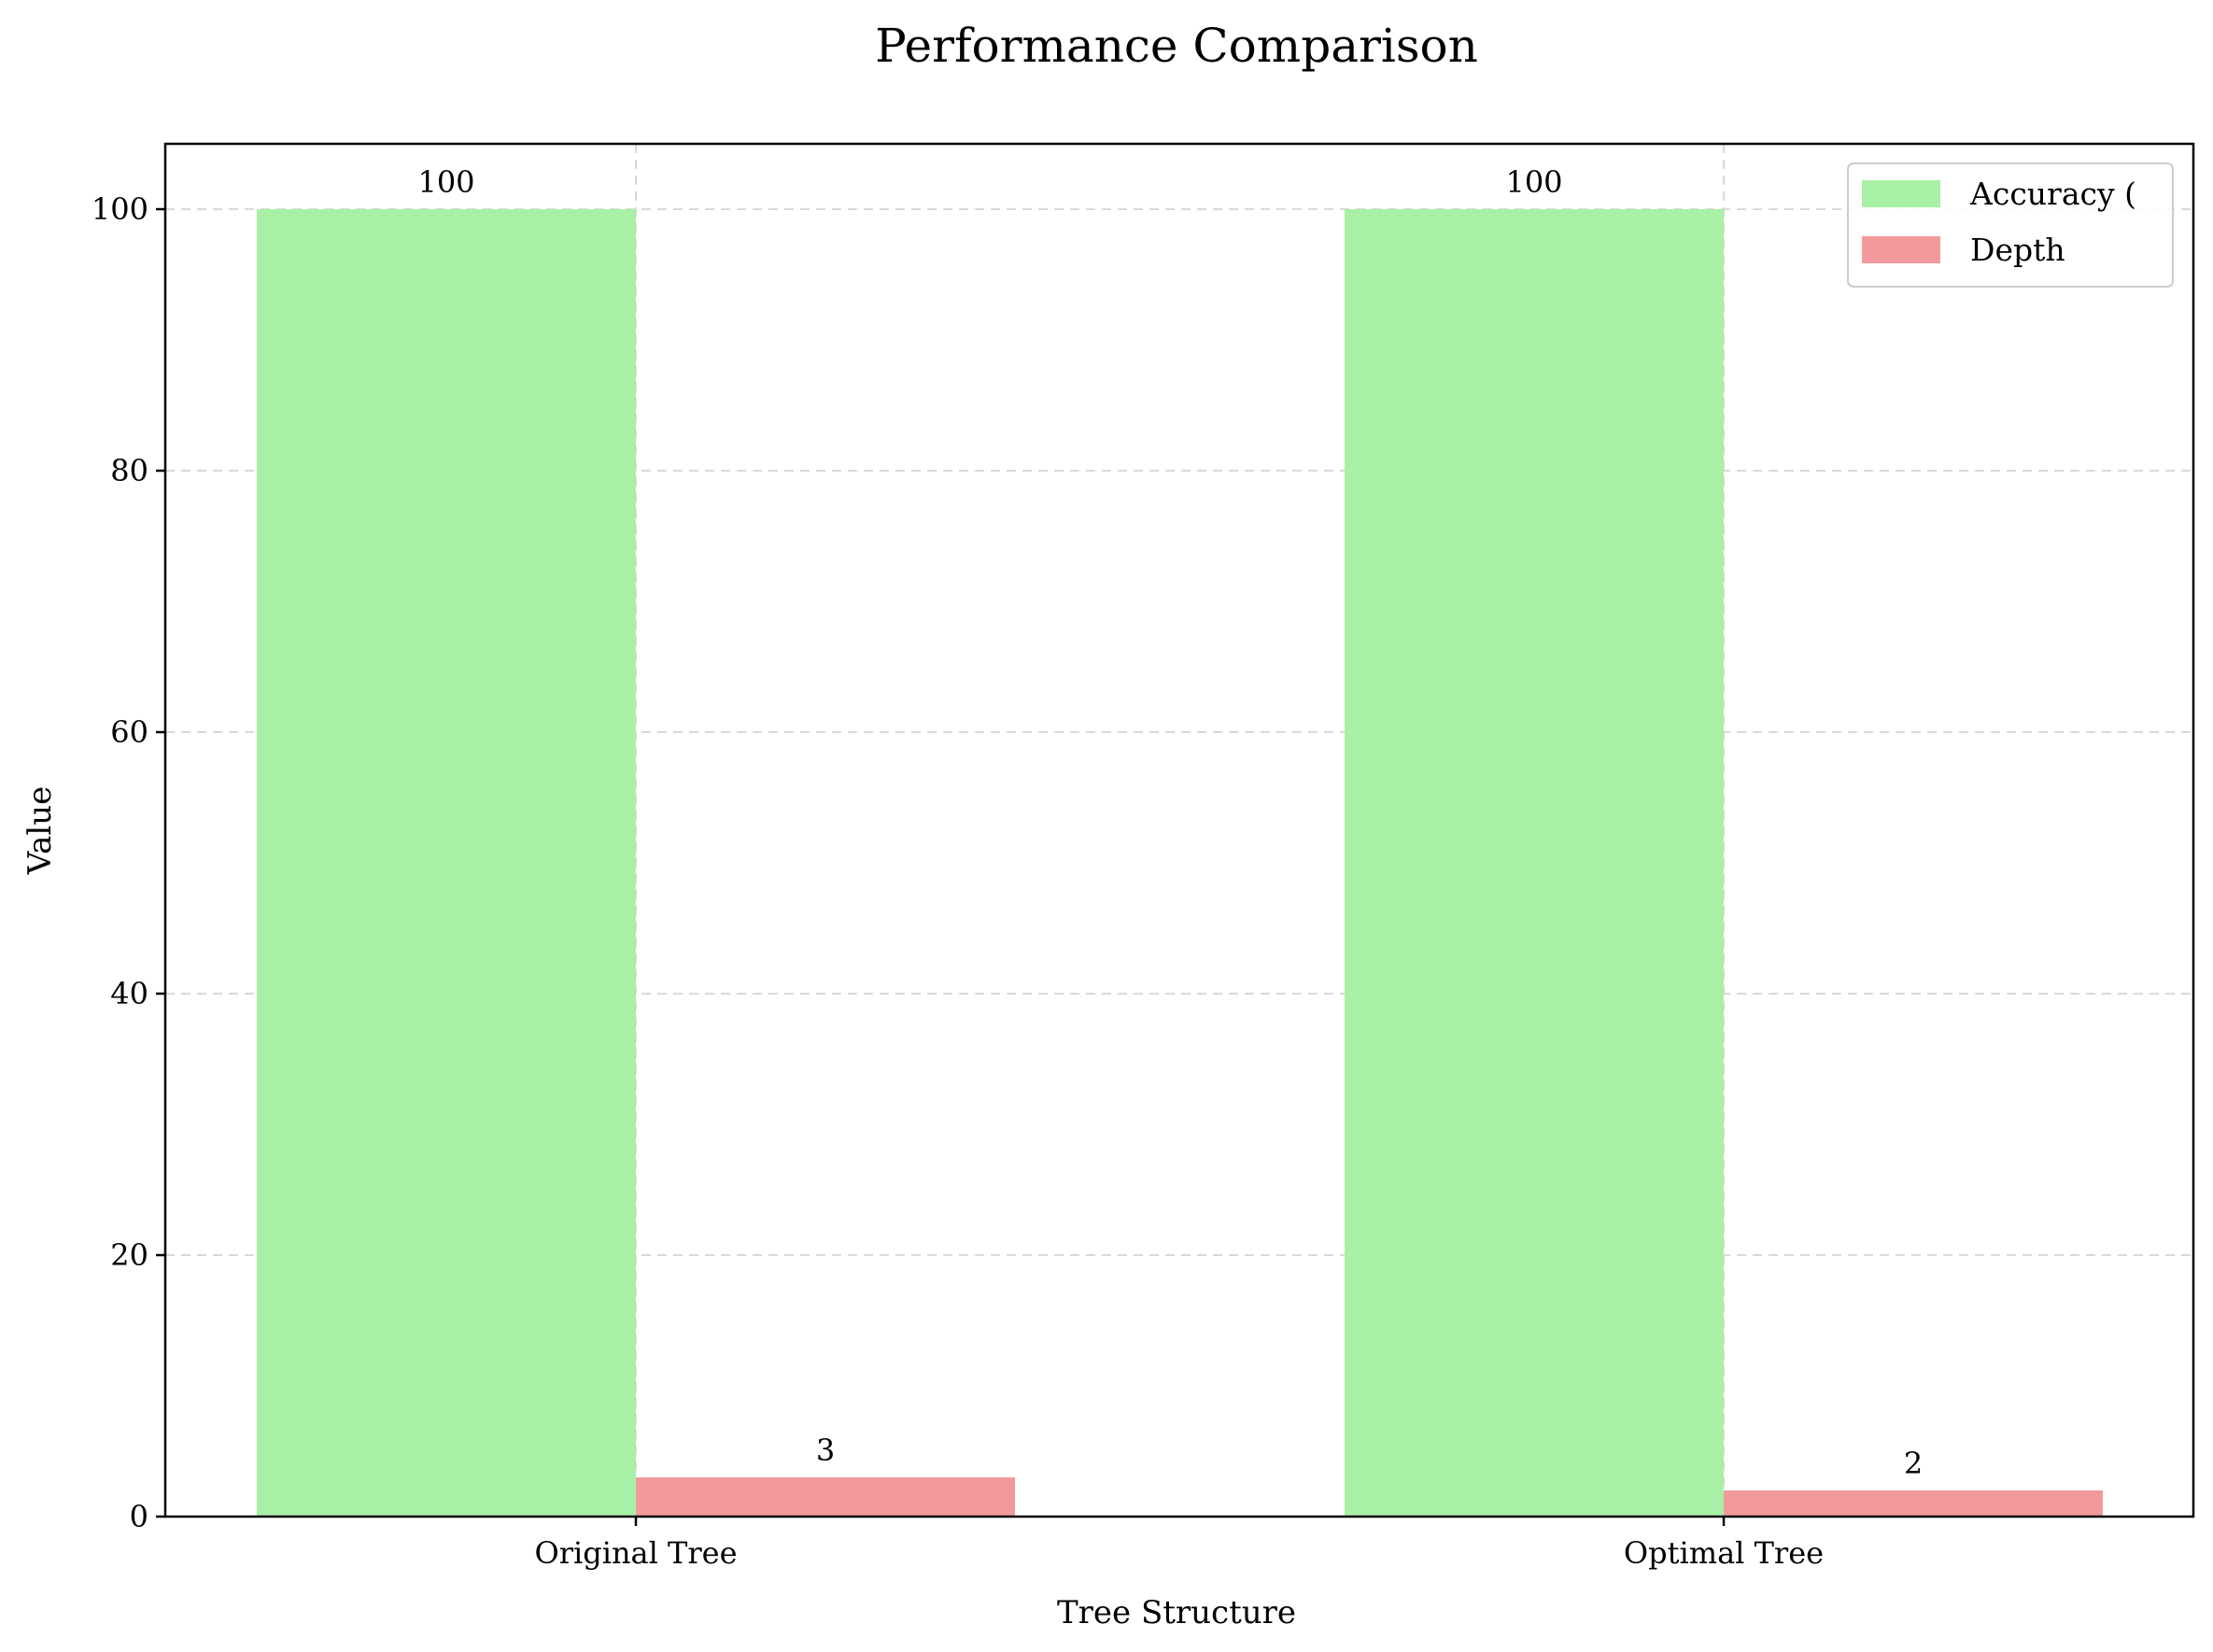 The height and width of the screenshot is (1652, 2213). Describe the element at coordinates (1724, 1553) in the screenshot. I see `x-tick-label: Optimal Tree` at that location.